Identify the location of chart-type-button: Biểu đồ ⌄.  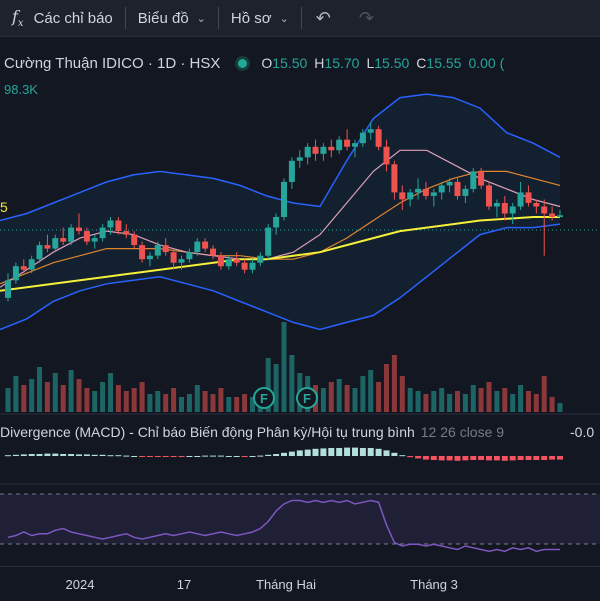
(172, 18).